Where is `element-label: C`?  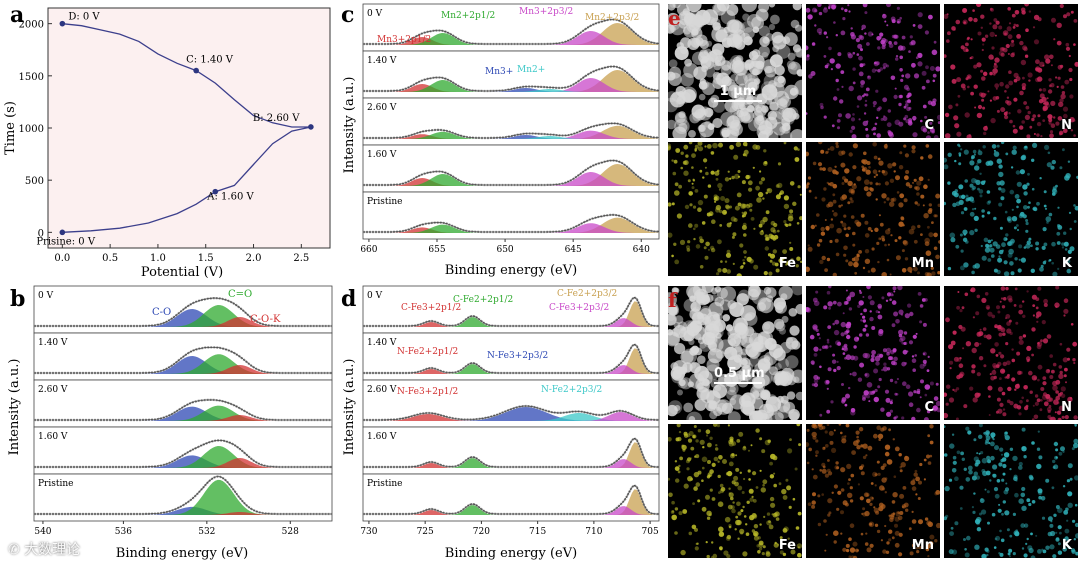
element-label: C is located at coordinates (929, 125).